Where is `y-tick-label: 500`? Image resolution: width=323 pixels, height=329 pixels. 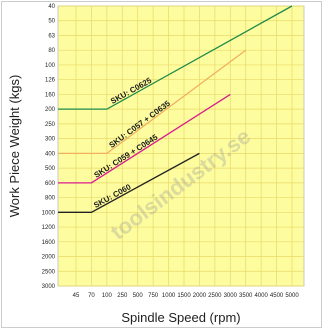
y-tick-label: 500 is located at coordinates (50, 169).